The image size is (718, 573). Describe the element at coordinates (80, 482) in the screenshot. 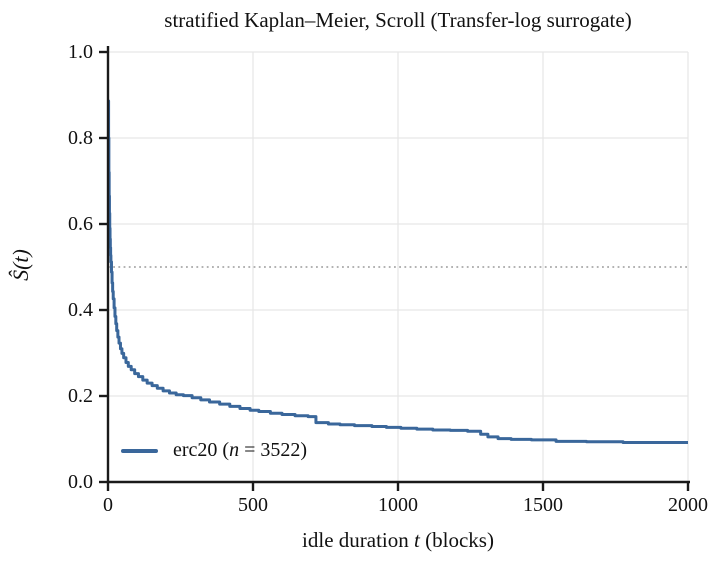

I see `y-tick-label: 0.0` at that location.